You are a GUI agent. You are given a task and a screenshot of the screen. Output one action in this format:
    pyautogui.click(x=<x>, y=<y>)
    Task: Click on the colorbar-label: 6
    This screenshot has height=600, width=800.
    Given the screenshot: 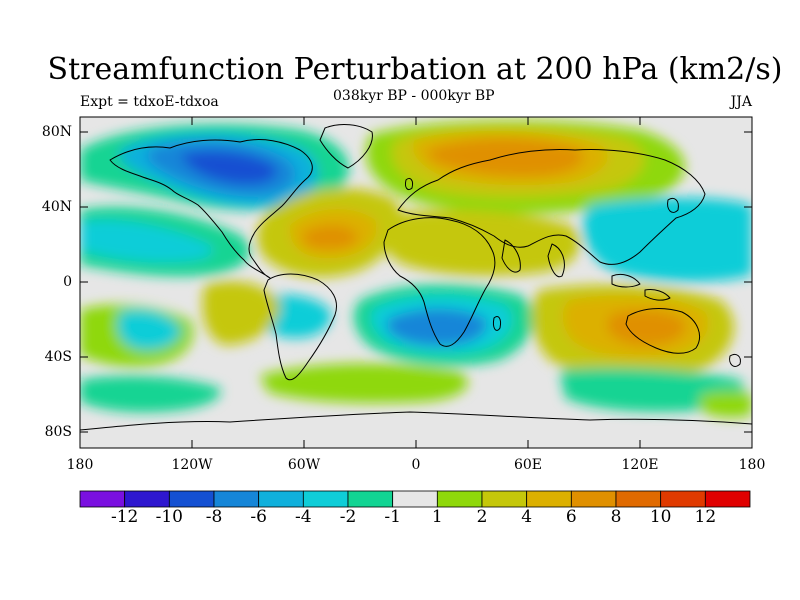 What is the action you would take?
    pyautogui.click(x=571, y=517)
    